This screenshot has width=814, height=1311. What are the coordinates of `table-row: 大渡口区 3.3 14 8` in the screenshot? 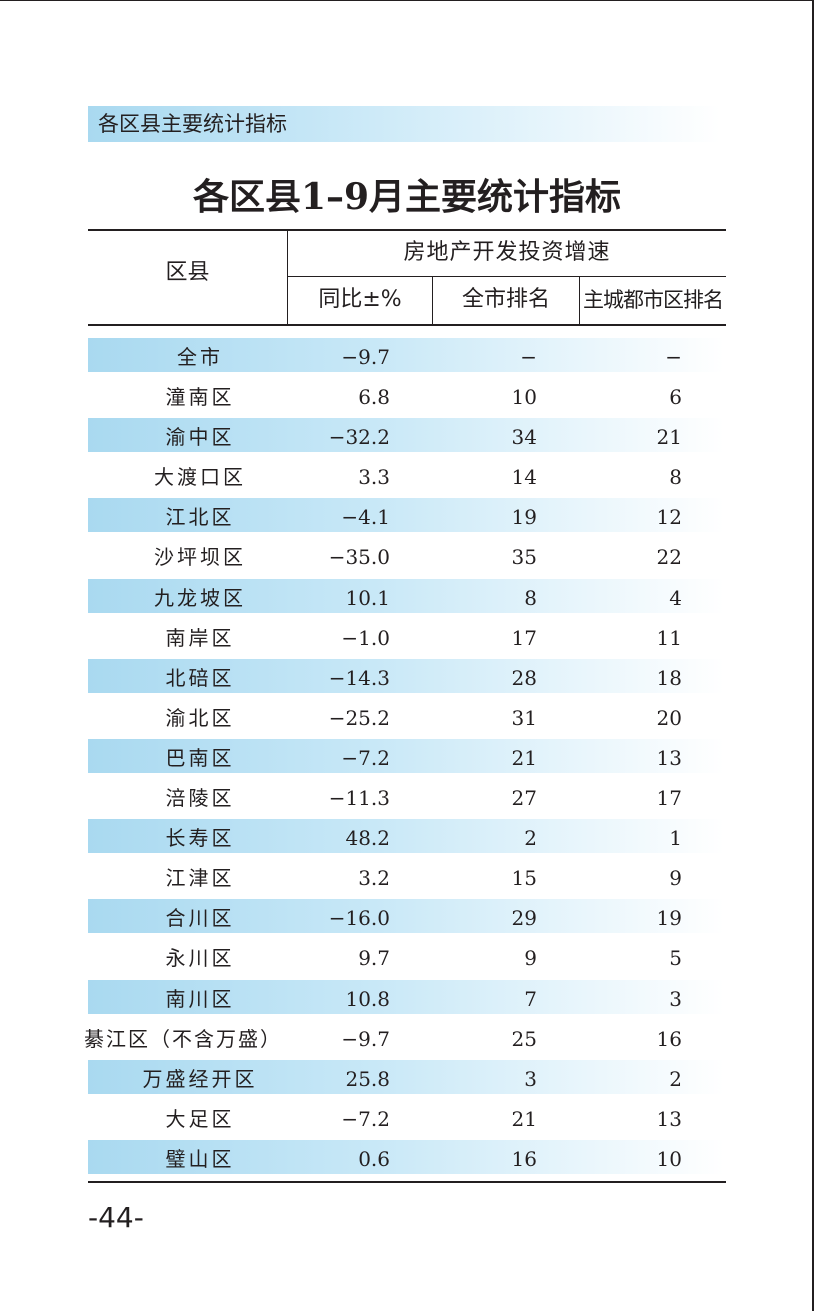 It's located at (407, 478).